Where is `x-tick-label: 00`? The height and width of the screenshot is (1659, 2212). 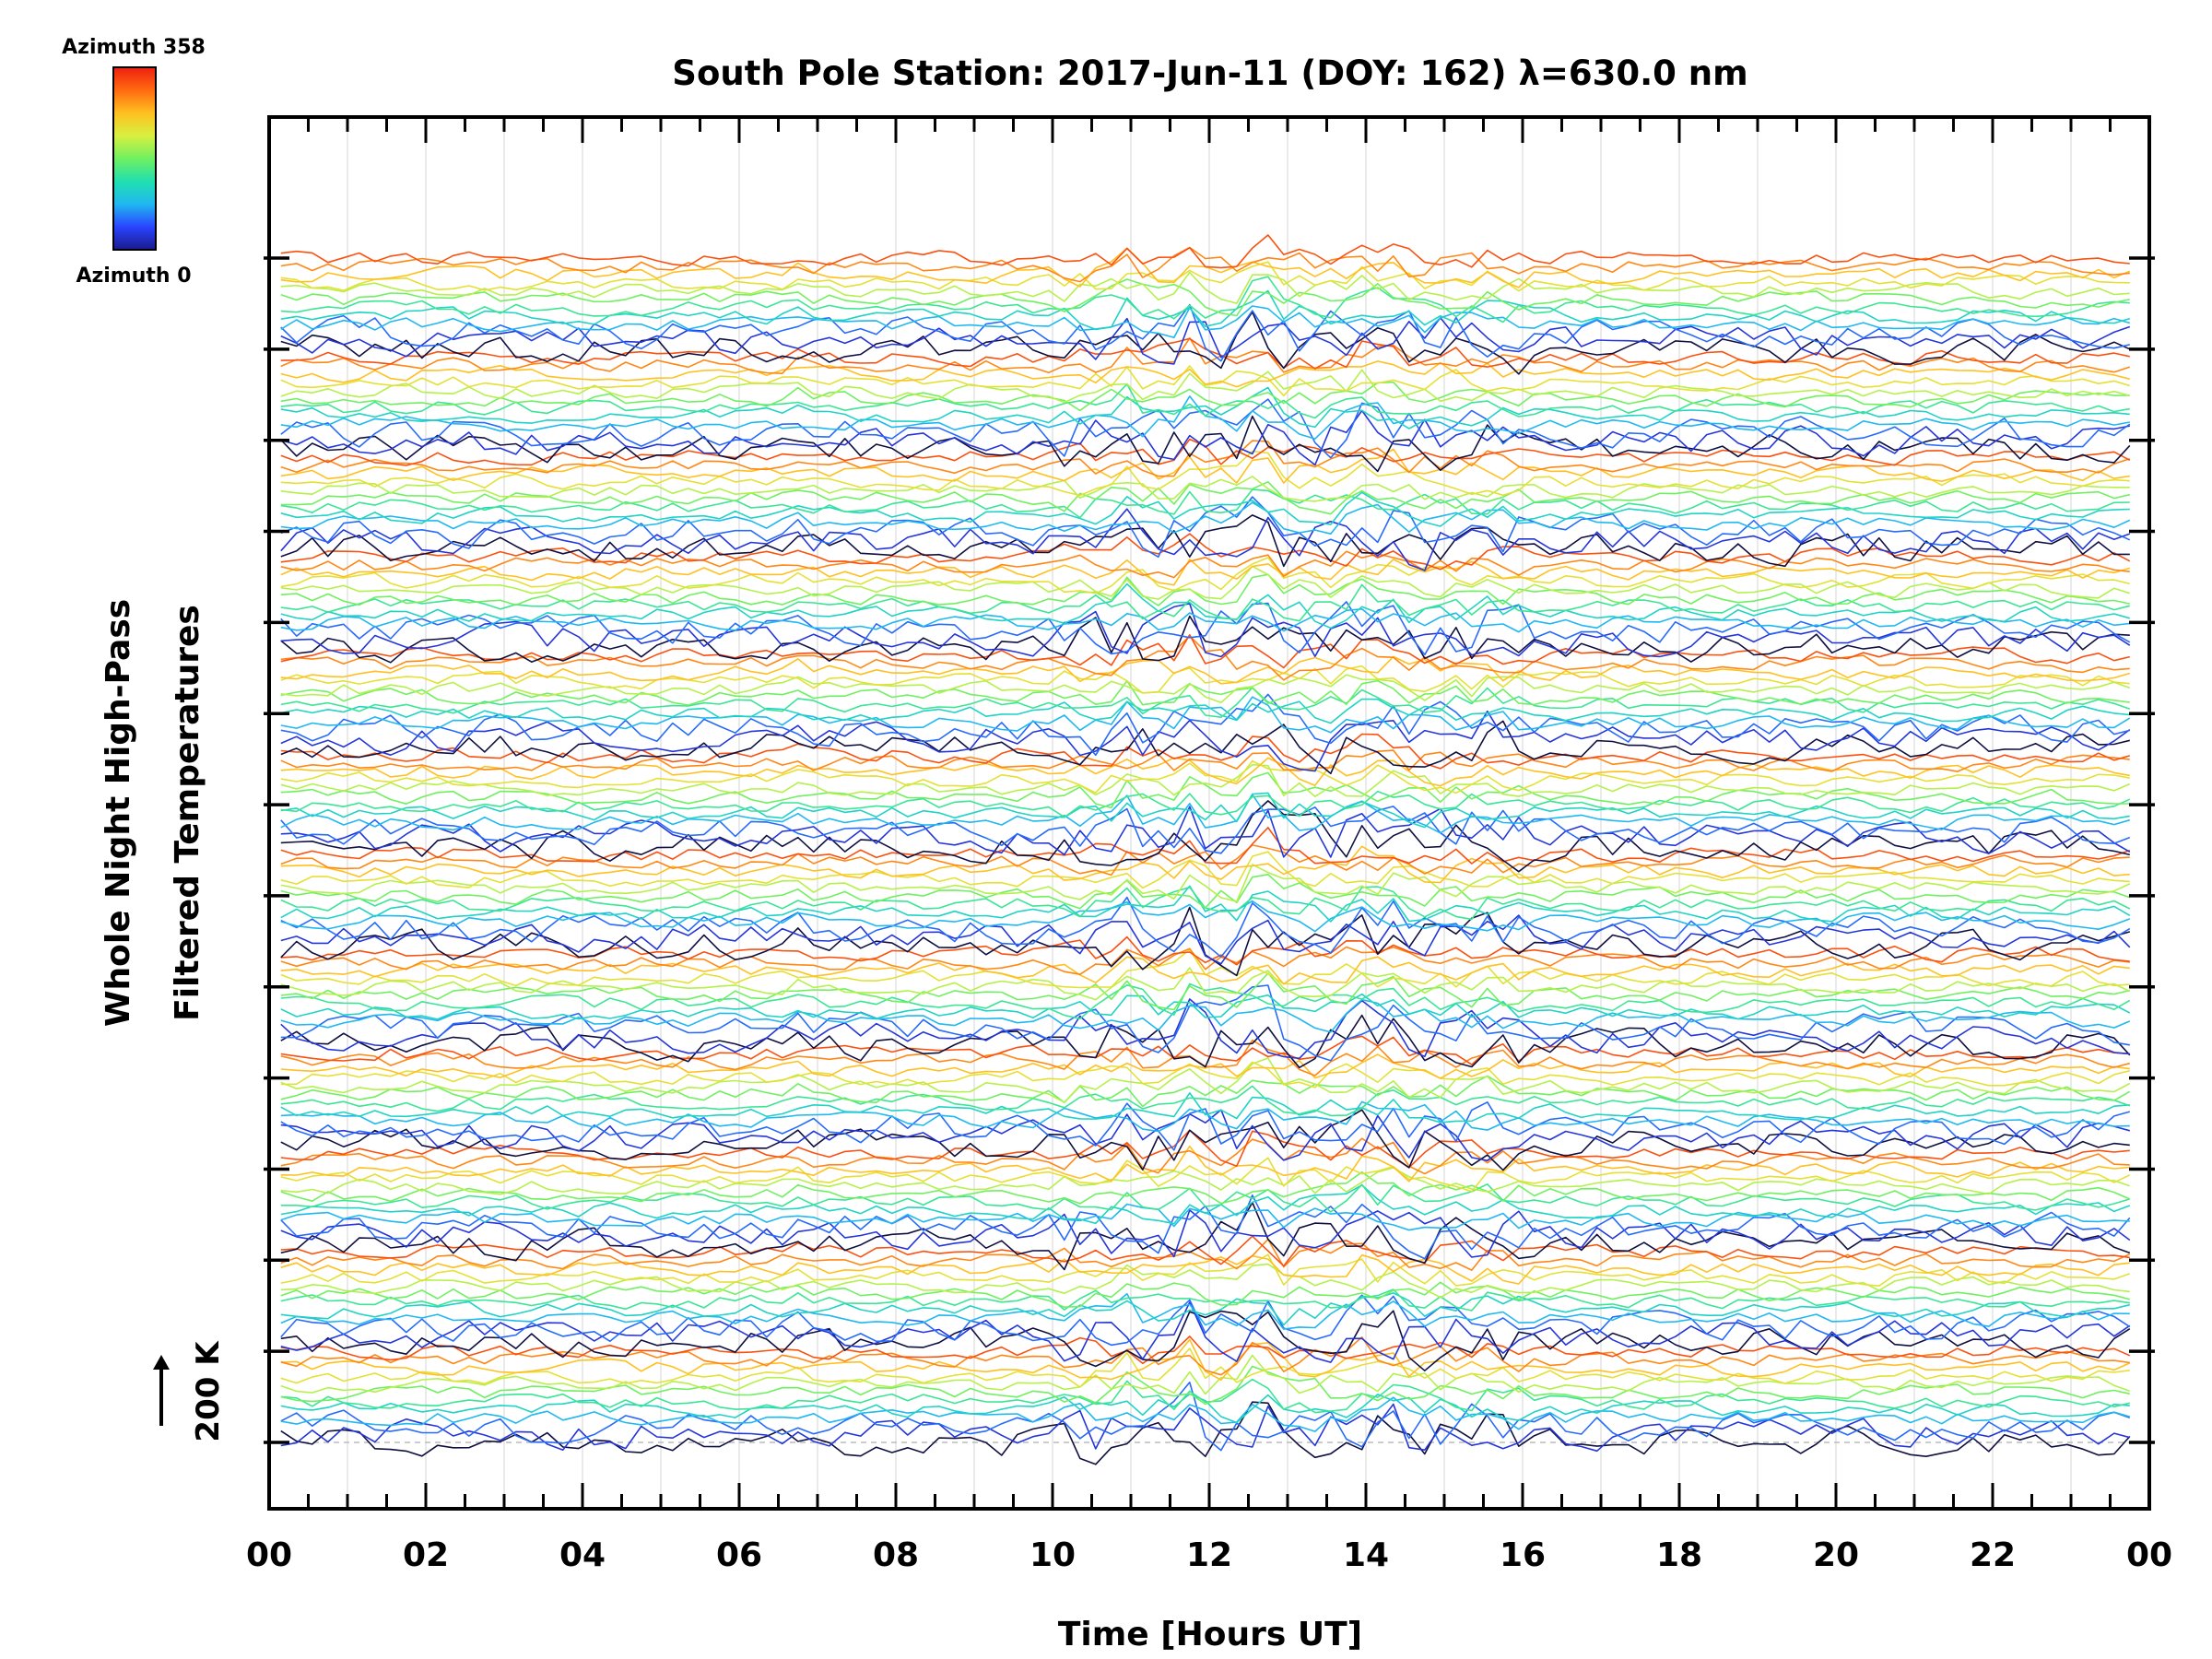 x-tick-label: 00 is located at coordinates (269, 1555).